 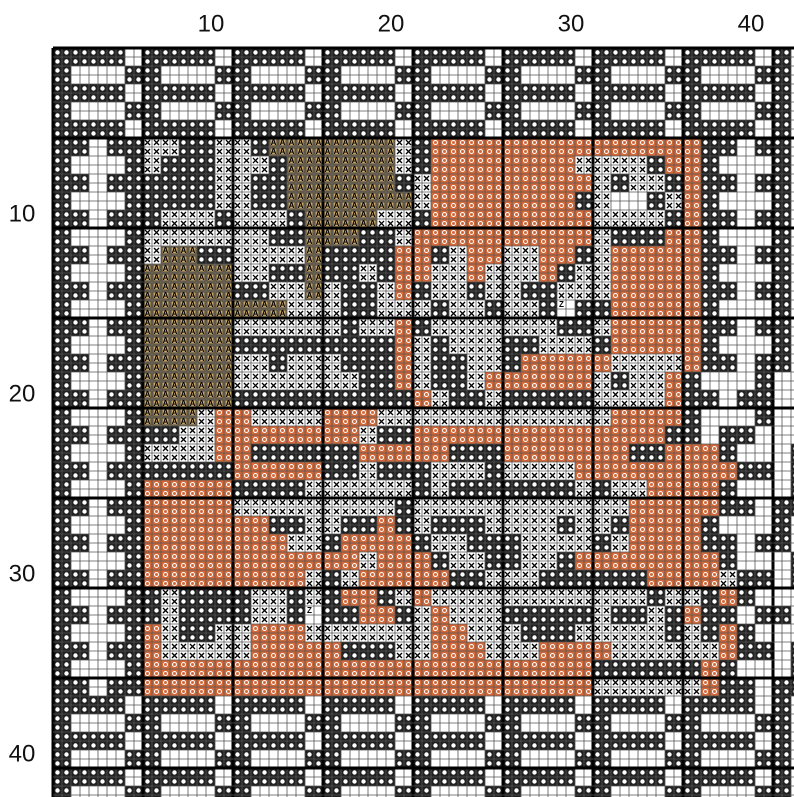 I want to click on stitch-cell, so click(x=242, y=147).